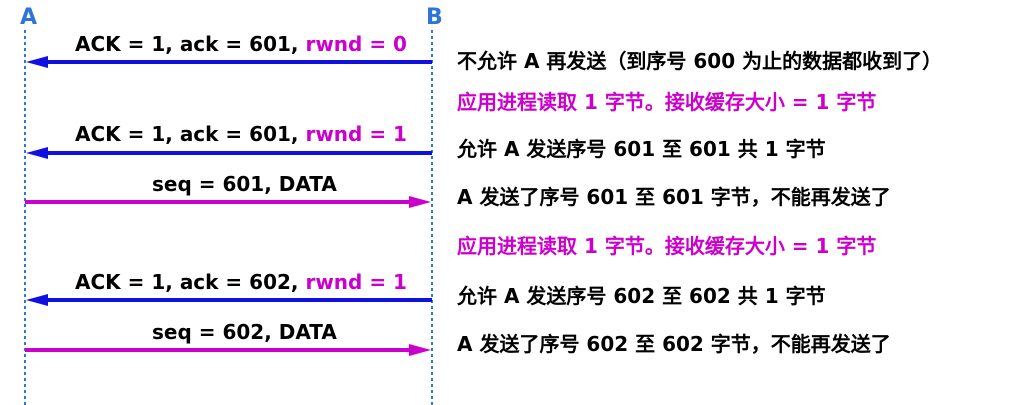 This screenshot has height=405, width=1022. What do you see at coordinates (674, 344) in the screenshot?
I see `note-sent-602: A 发送了序号 602 至 602 字节，不能再发送了` at bounding box center [674, 344].